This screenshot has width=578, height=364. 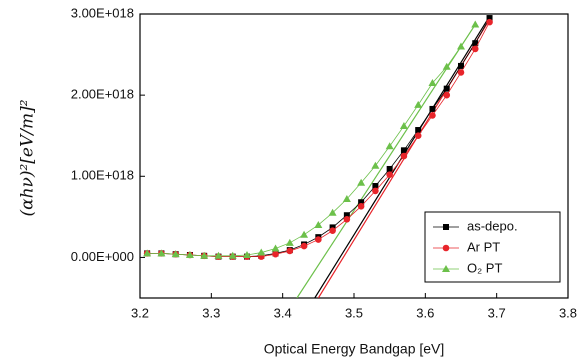 I want to click on x-tick-label: 3.8, so click(x=568, y=312).